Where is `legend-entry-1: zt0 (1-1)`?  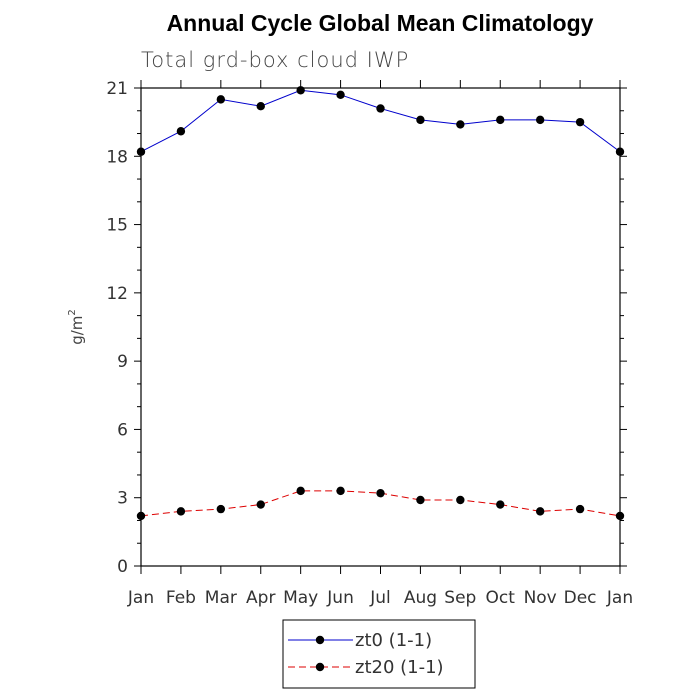 legend-entry-1: zt0 (1-1) is located at coordinates (360, 640).